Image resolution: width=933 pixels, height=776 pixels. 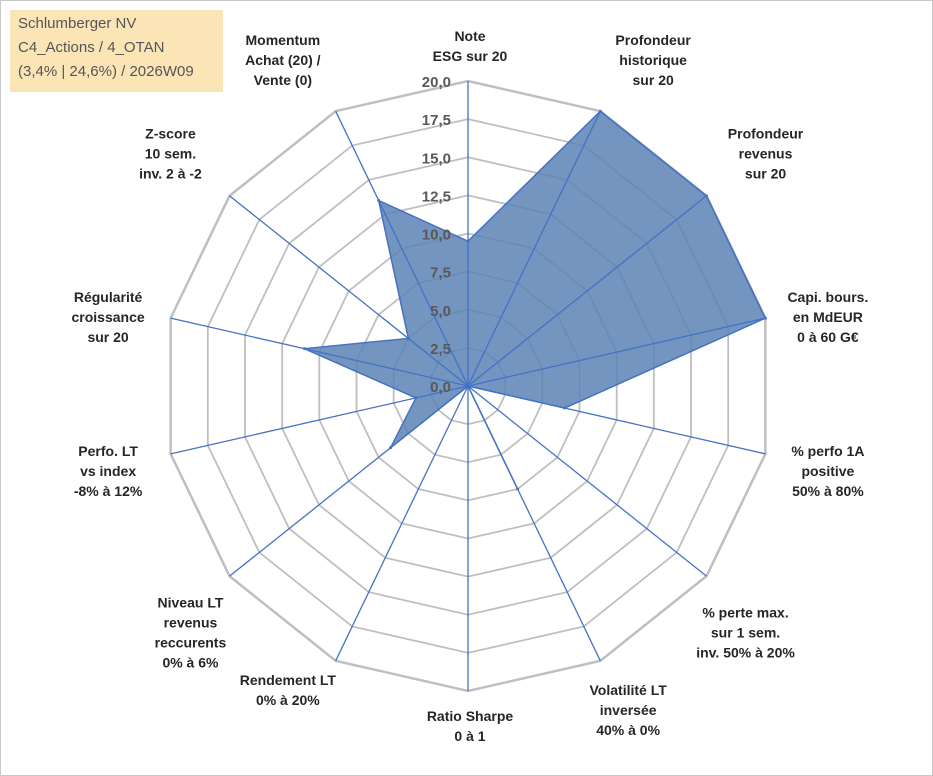 I want to click on axis-label-14-line-2: Achat (20) /, so click(x=283, y=60).